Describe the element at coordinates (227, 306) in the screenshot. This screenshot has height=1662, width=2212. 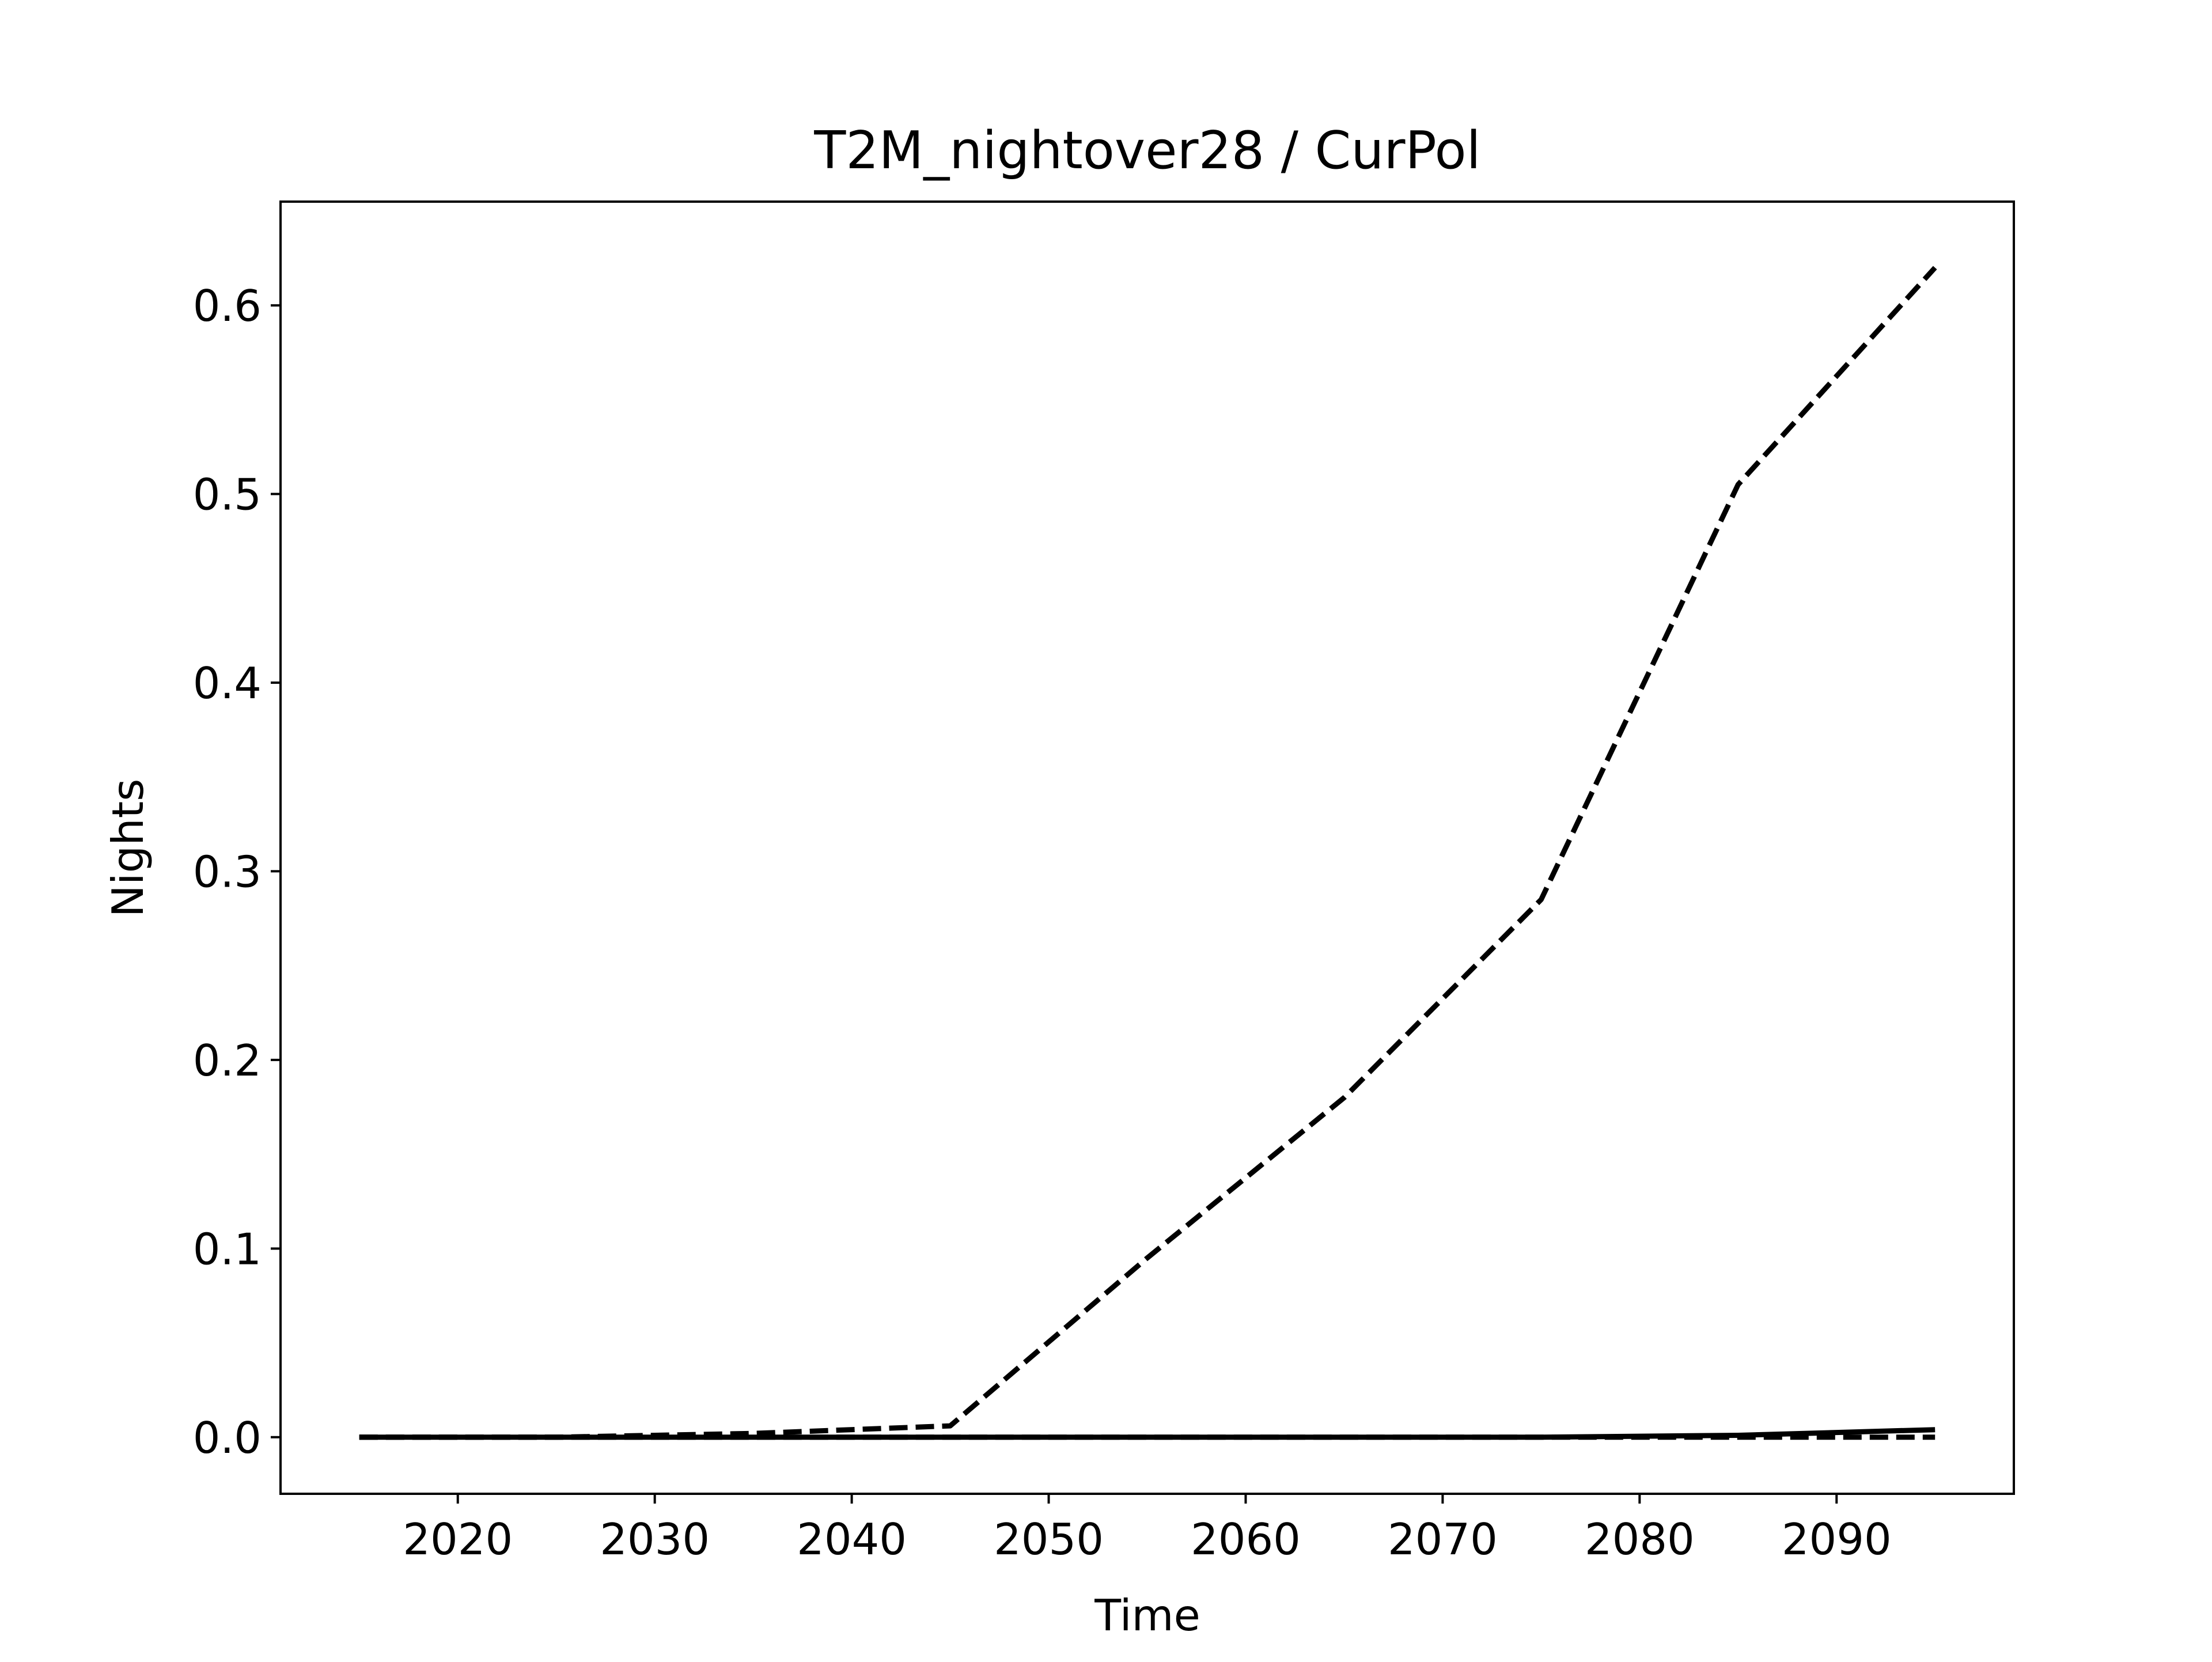
I see `y-tick-label: 0.6` at that location.